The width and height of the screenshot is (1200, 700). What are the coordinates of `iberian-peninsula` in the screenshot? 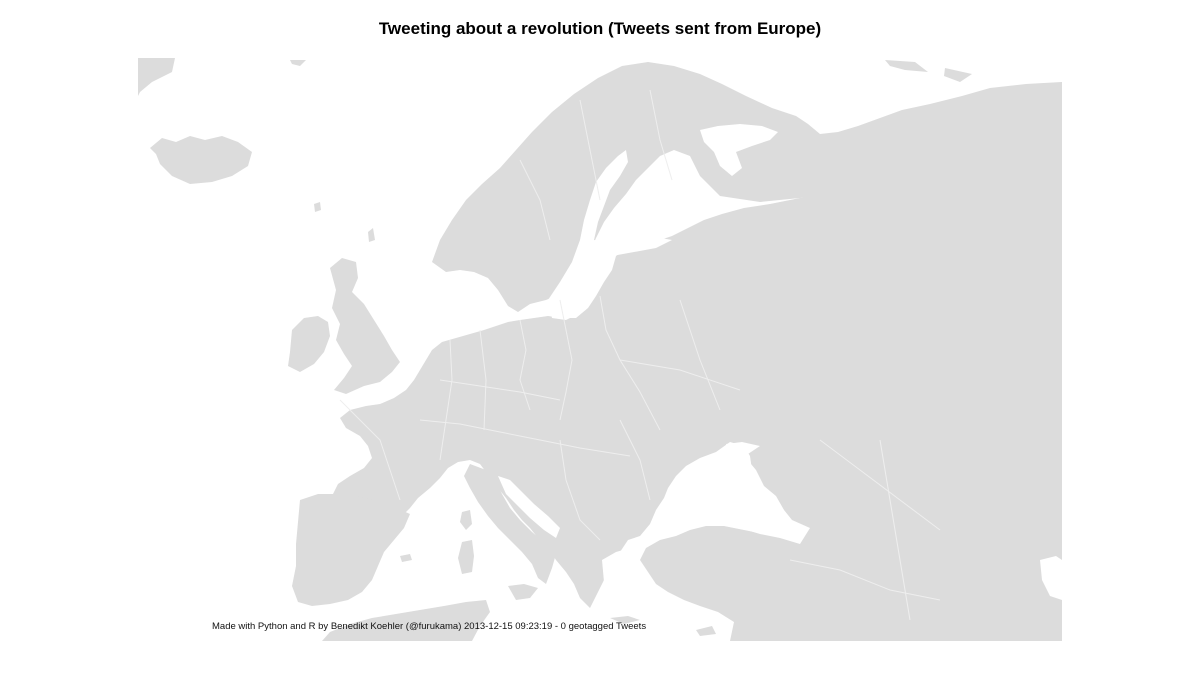 It's located at (351, 550).